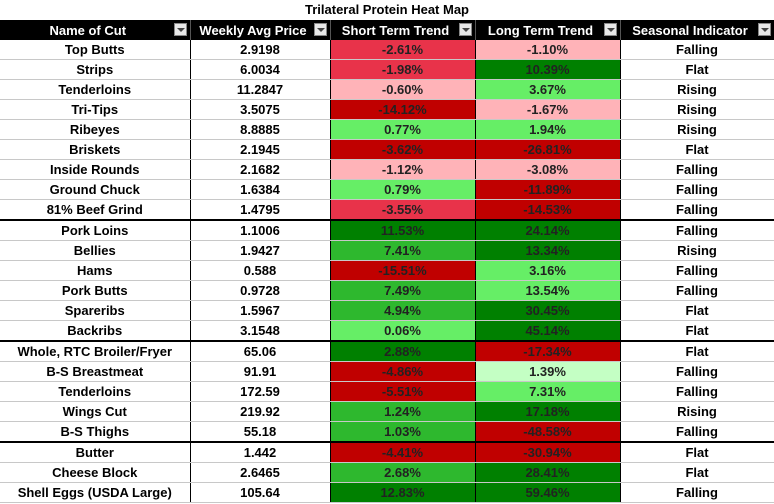 Image resolution: width=774 pixels, height=504 pixels. What do you see at coordinates (403, 210) in the screenshot?
I see `short-term-cell: -3.55%` at bounding box center [403, 210].